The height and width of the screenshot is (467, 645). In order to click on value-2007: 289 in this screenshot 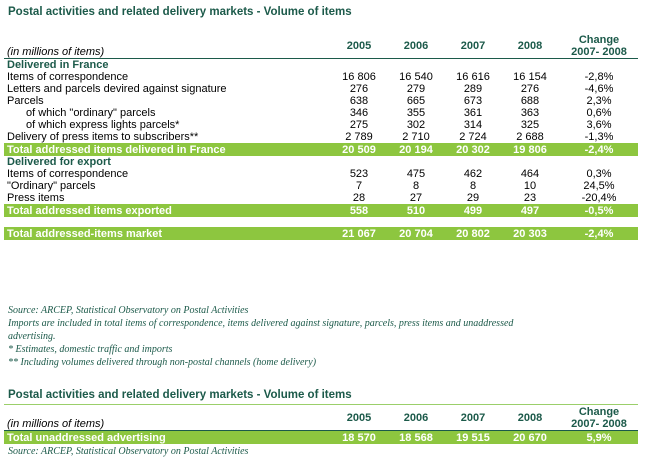, I will do `click(473, 89)`.